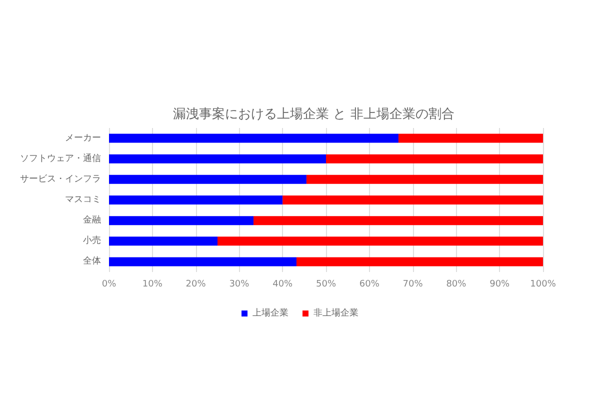  I want to click on legend-label: 上場企業, so click(270, 313).